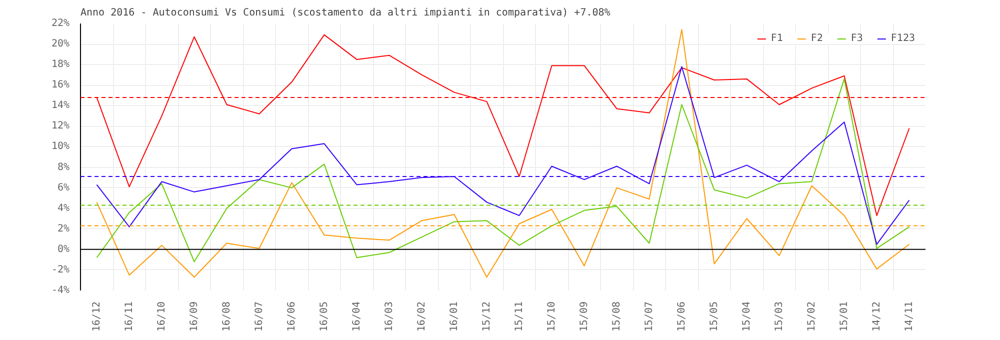 Image resolution: width=1000 pixels, height=340 pixels. I want to click on x-tick-label: 16/11, so click(129, 316).